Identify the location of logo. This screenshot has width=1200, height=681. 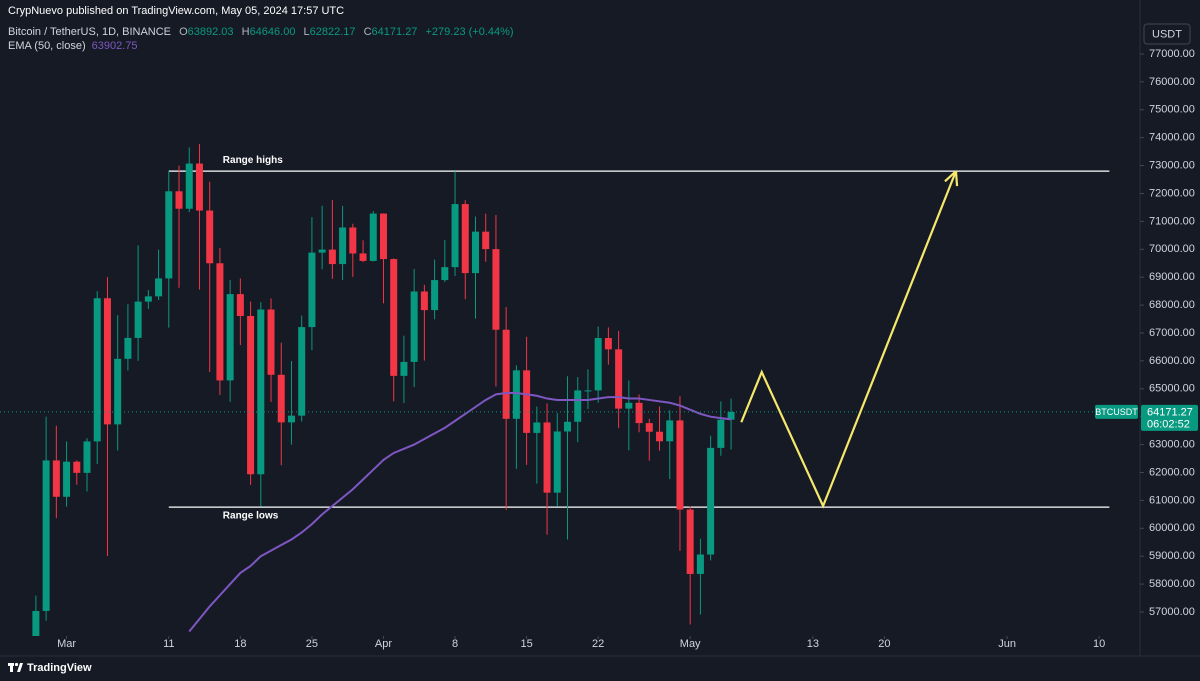
(15, 667).